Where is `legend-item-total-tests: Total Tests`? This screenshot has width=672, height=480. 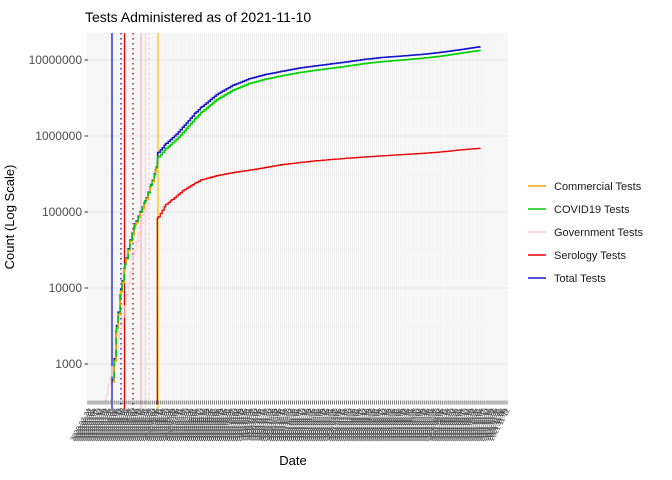
legend-item-total-tests: Total Tests is located at coordinates (567, 279).